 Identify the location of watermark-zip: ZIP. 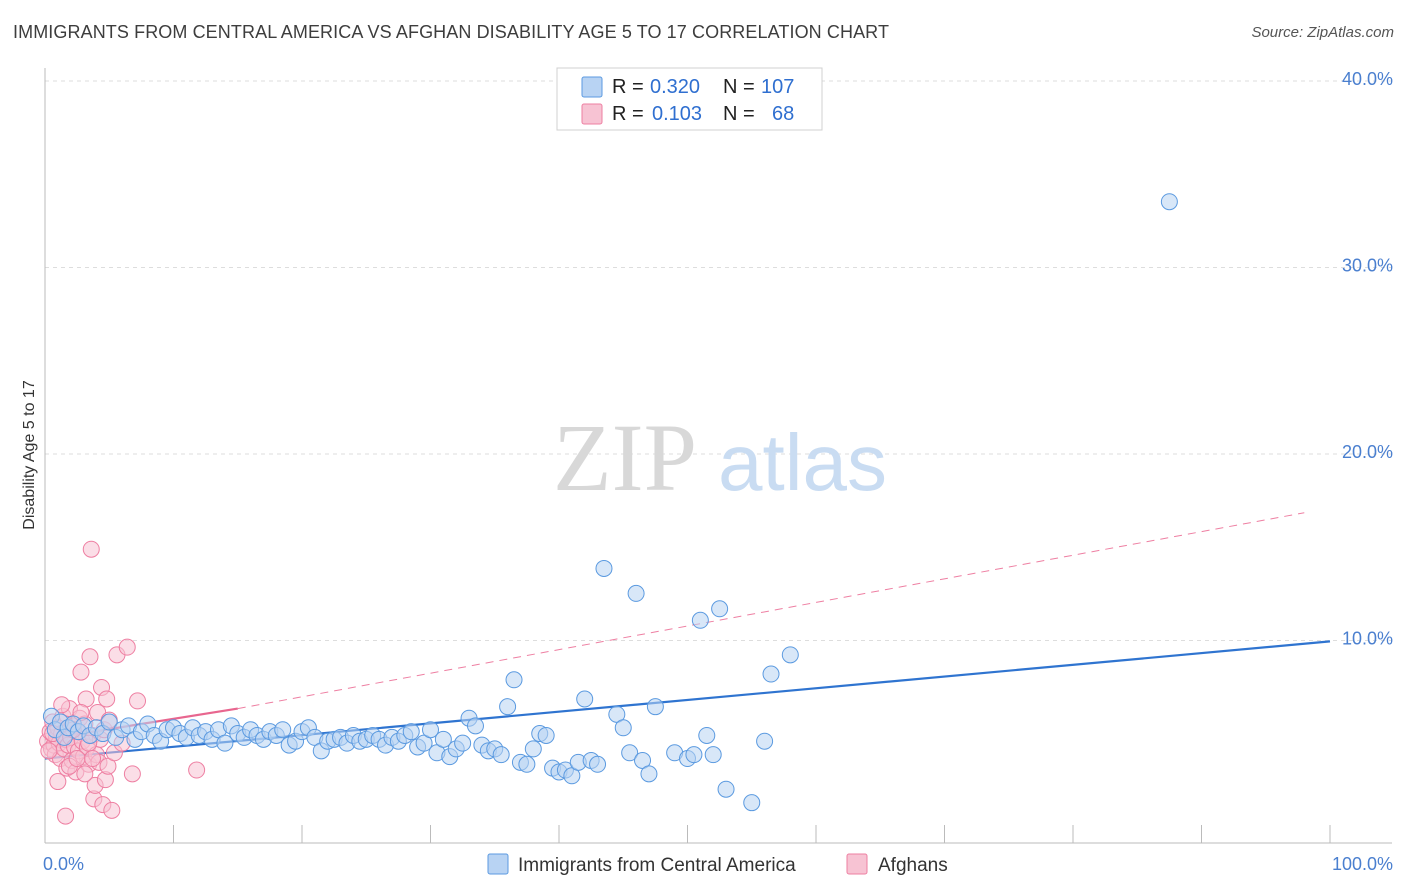
(625, 457).